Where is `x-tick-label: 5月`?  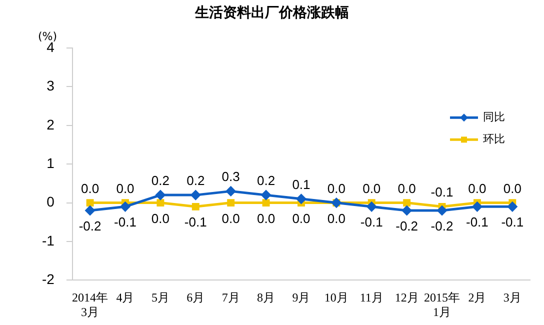 x-tick-label: 5月 is located at coordinates (160, 297).